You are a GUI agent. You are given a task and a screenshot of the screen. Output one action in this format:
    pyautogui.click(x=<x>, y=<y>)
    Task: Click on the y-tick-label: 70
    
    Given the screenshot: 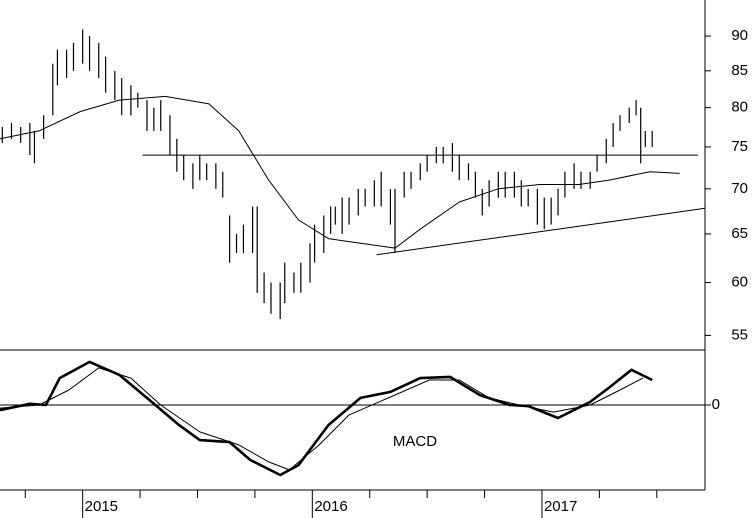 What is the action you would take?
    pyautogui.click(x=739, y=188)
    